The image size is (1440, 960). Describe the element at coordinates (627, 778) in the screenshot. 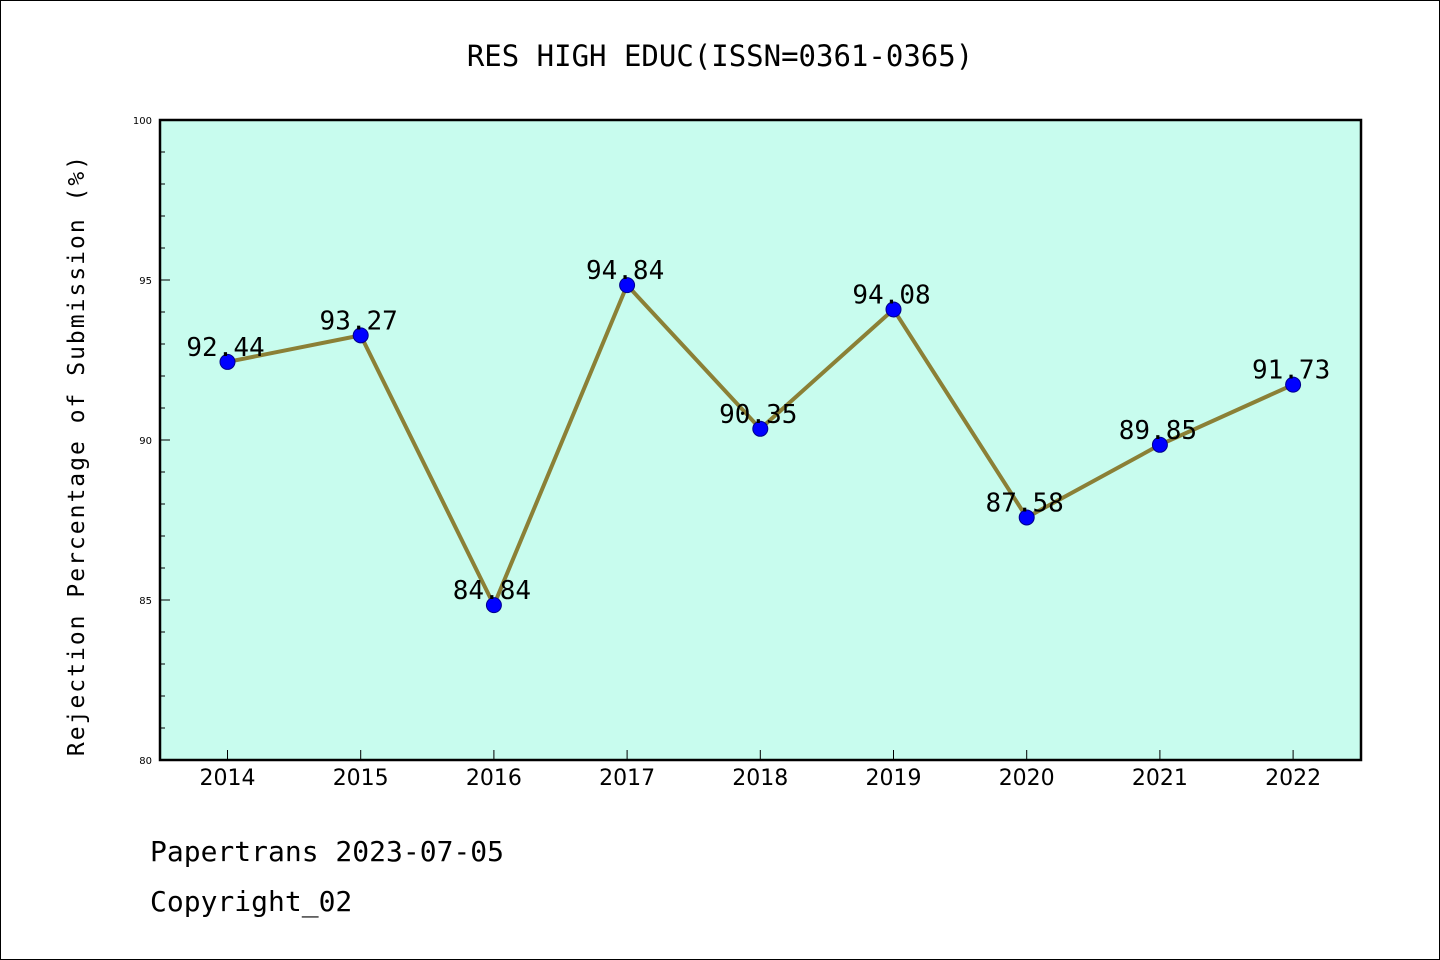

I see `x-tick-label: 2017` at that location.